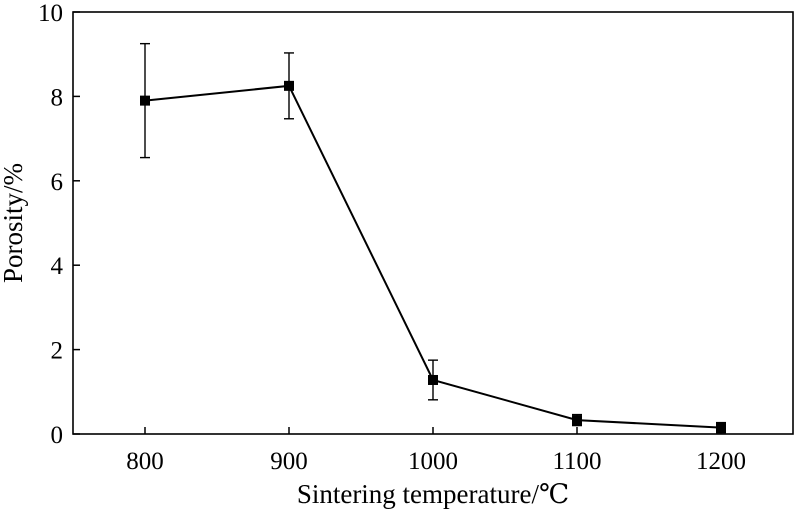  What do you see at coordinates (50, 13) in the screenshot?
I see `y-tick-label: 10` at bounding box center [50, 13].